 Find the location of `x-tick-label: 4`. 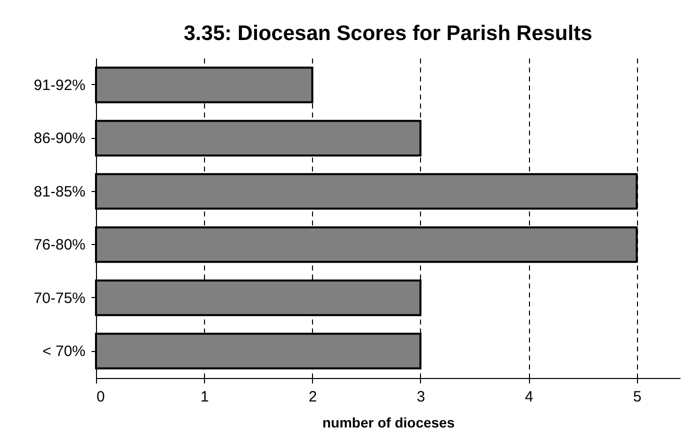

x-tick-label: 4 is located at coordinates (529, 397).